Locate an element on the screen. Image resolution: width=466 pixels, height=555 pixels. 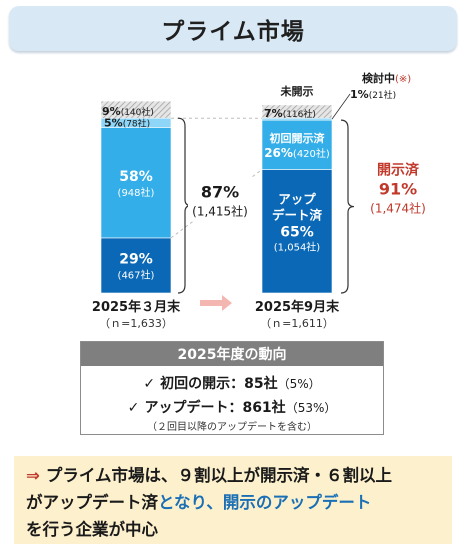
bracket-icon is located at coordinates (347, 206).